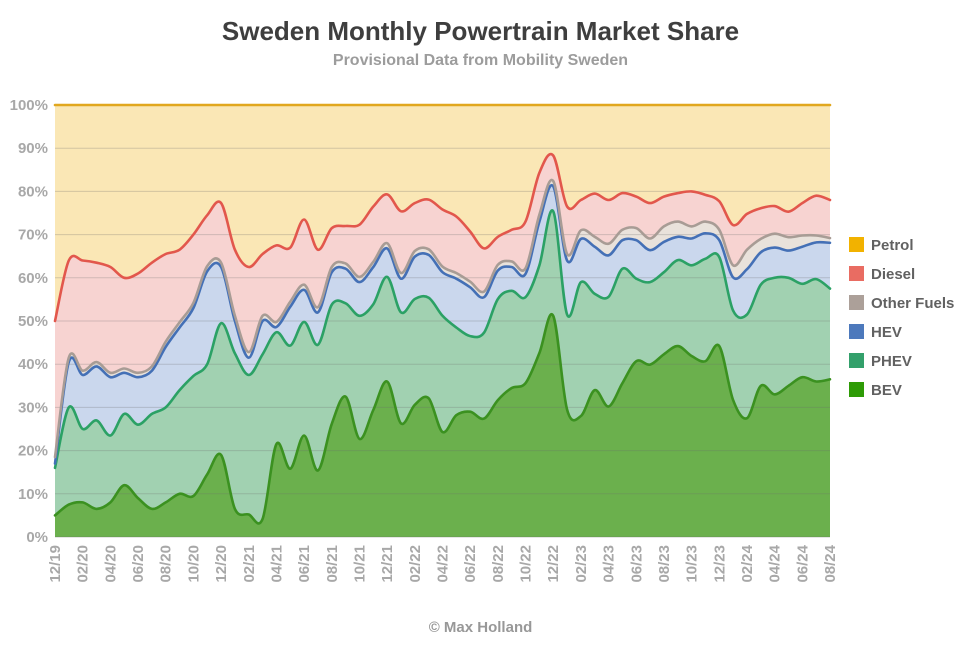 This screenshot has width=961, height=669. Describe the element at coordinates (470, 564) in the screenshot. I see `x-tick-label: 06/22` at that location.